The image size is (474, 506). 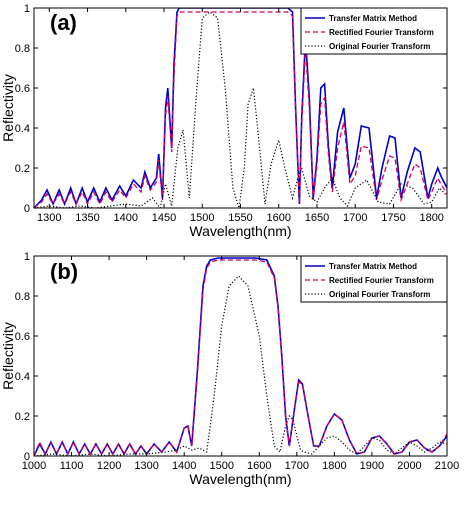 What do you see at coordinates (240, 218) in the screenshot?
I see `x-tick-label: 1550` at bounding box center [240, 218].